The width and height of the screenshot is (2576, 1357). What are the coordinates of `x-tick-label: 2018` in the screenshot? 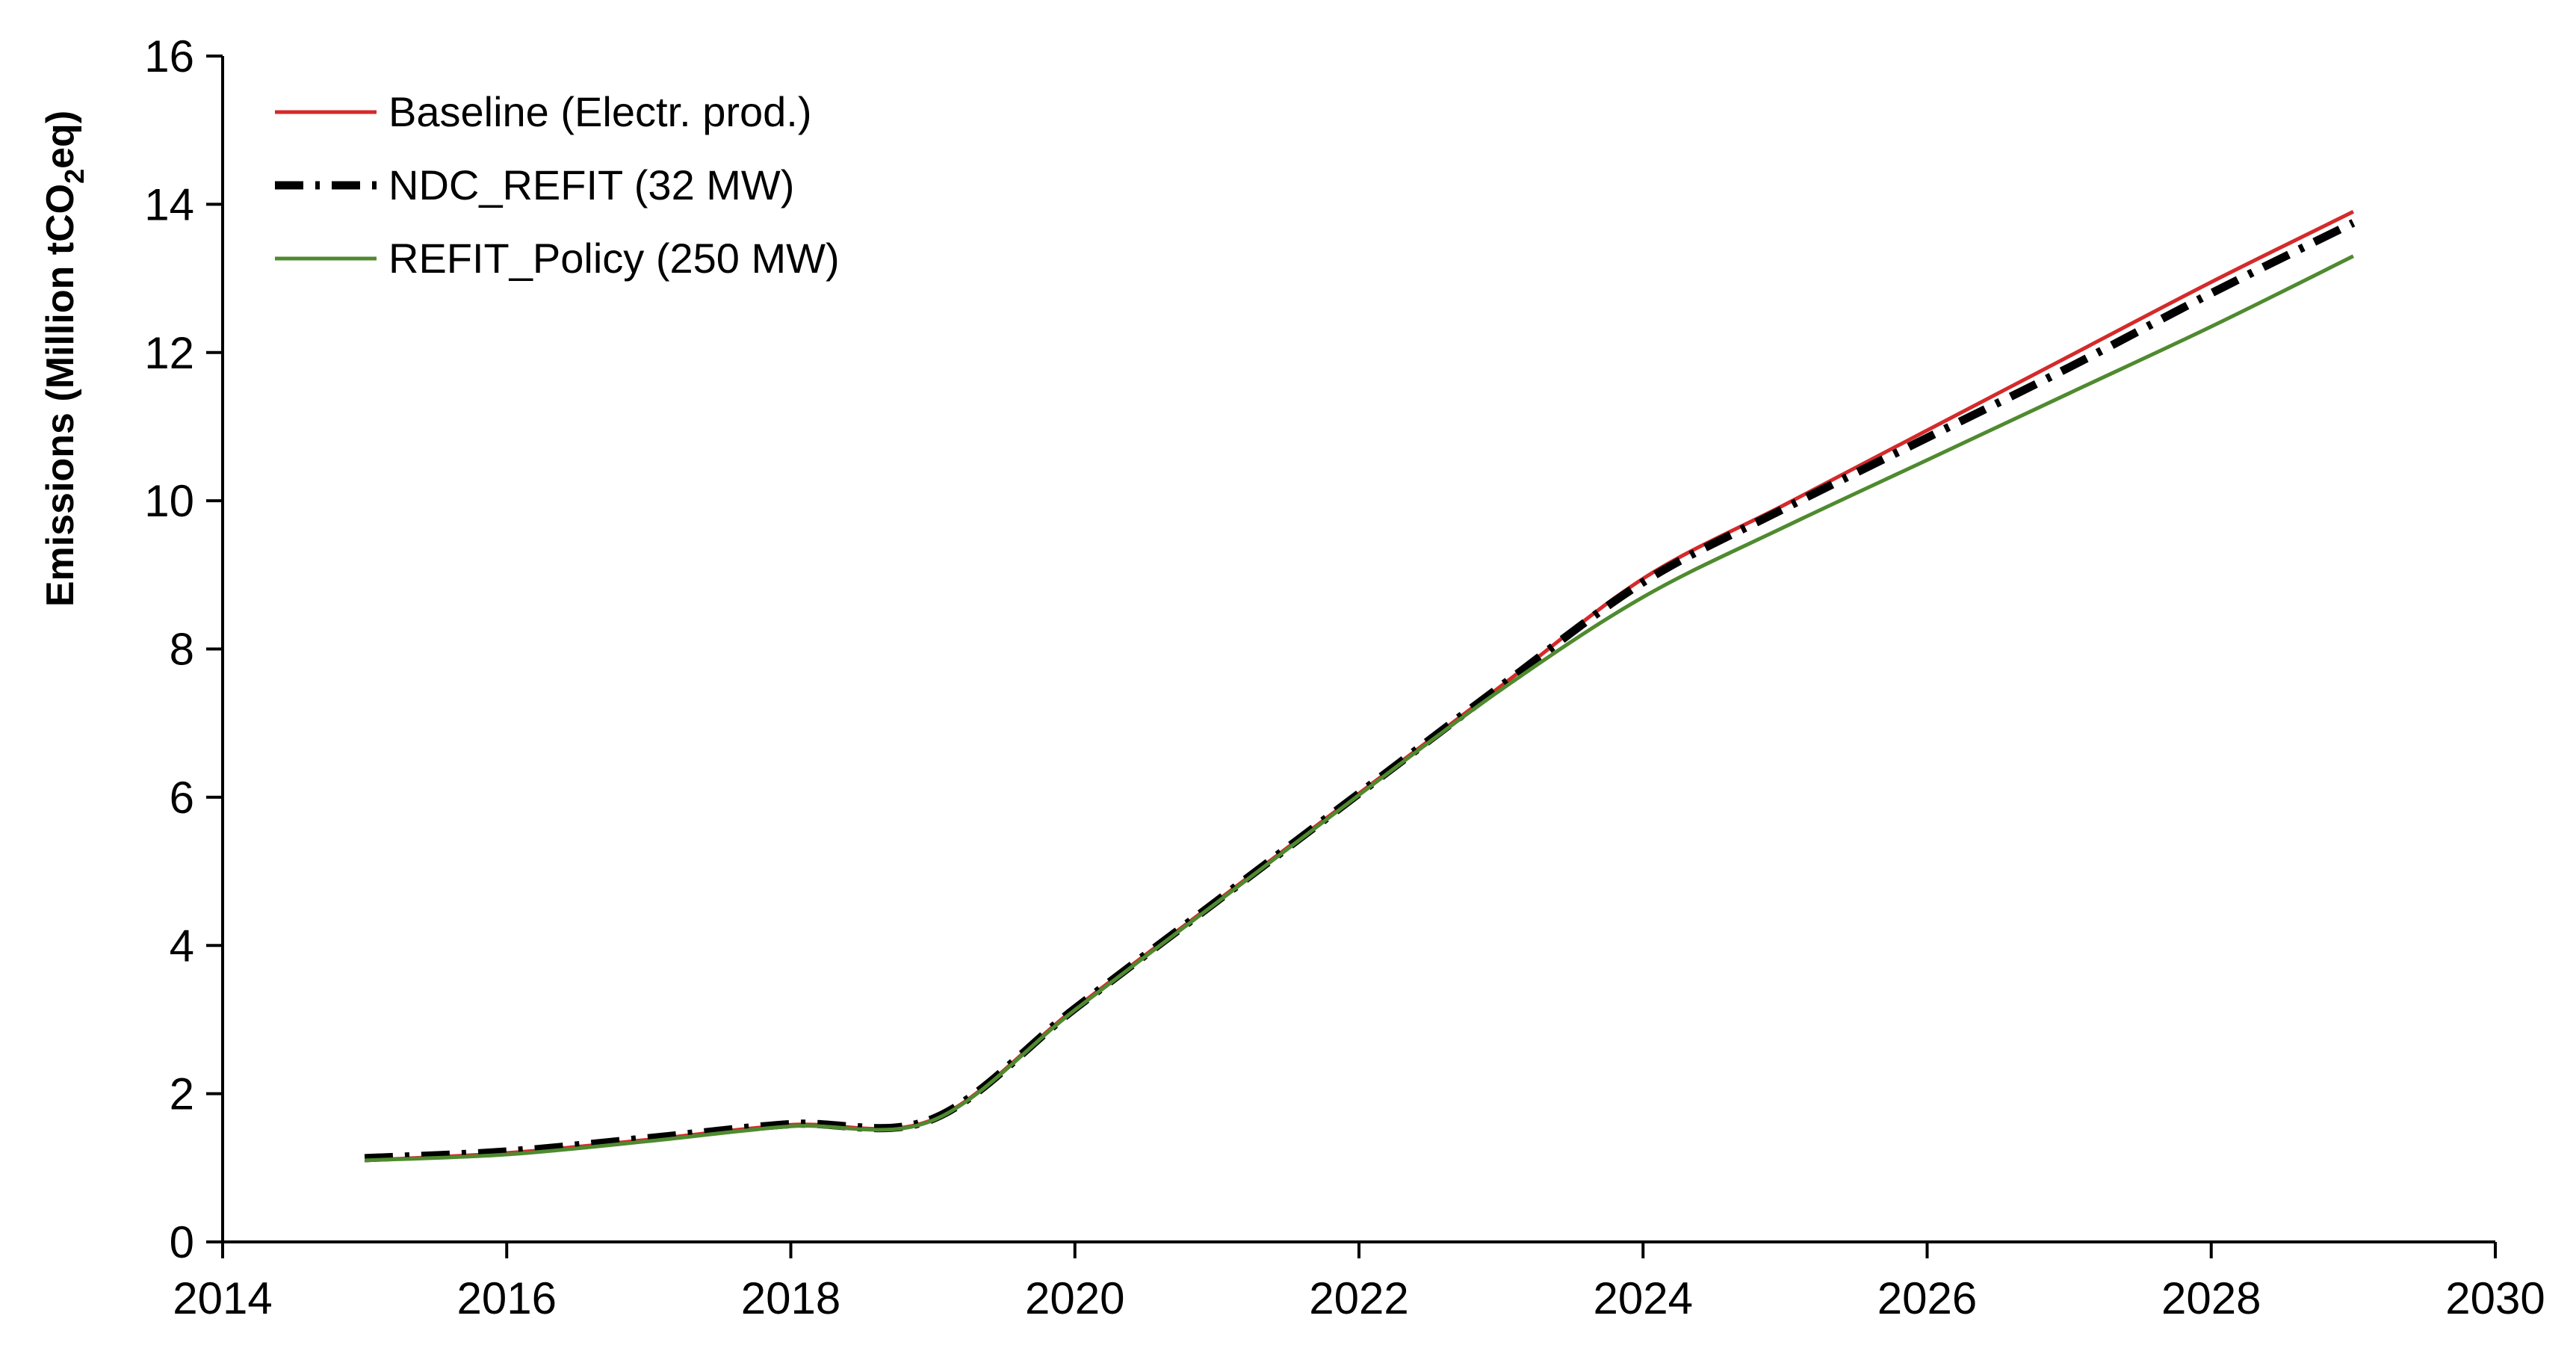 It's located at (790, 1298).